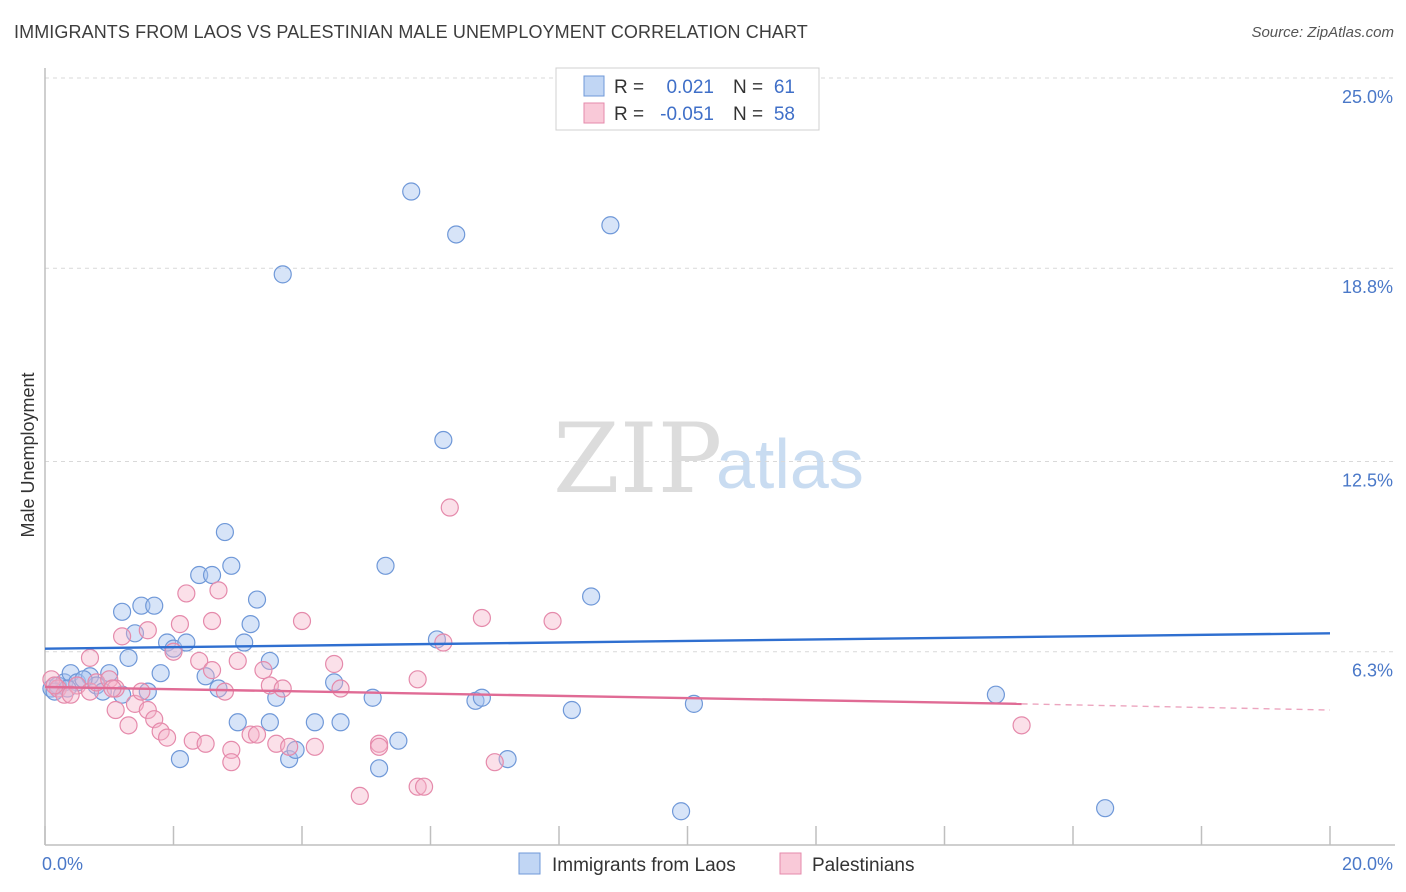 Image resolution: width=1406 pixels, height=892 pixels. What do you see at coordinates (687, 641) in the screenshot?
I see `laos-trend-line` at bounding box center [687, 641].